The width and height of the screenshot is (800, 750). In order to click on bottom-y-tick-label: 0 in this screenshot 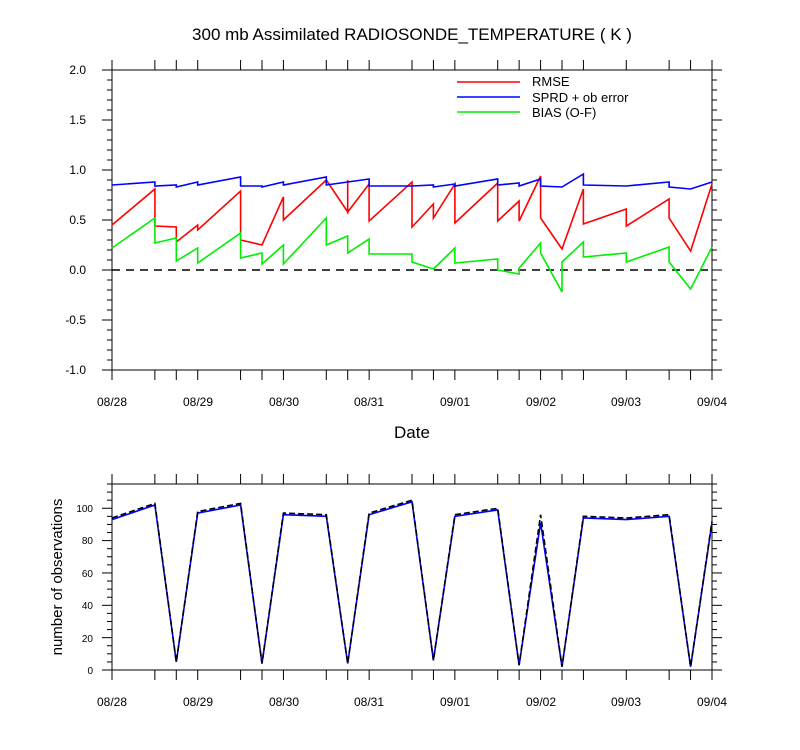, I will do `click(90, 671)`.